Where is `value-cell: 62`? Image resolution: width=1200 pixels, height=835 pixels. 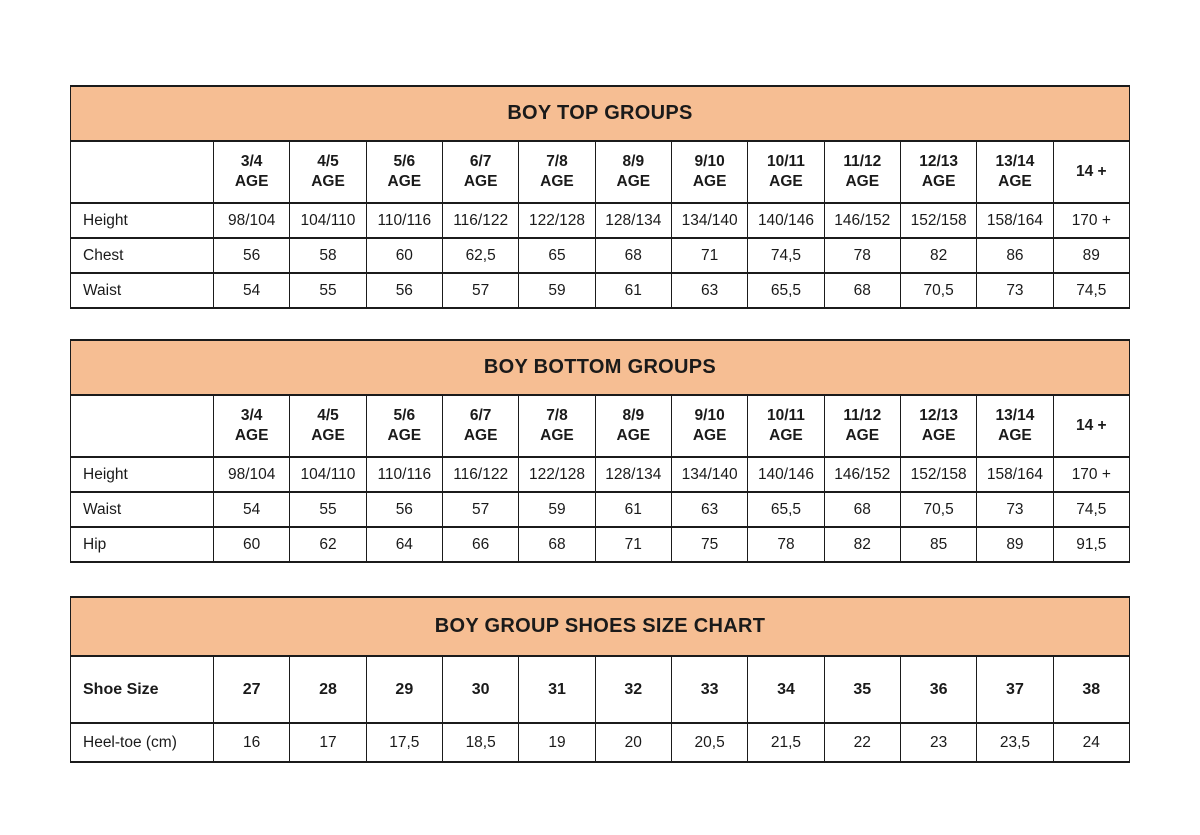
value-cell: 62 is located at coordinates (328, 544).